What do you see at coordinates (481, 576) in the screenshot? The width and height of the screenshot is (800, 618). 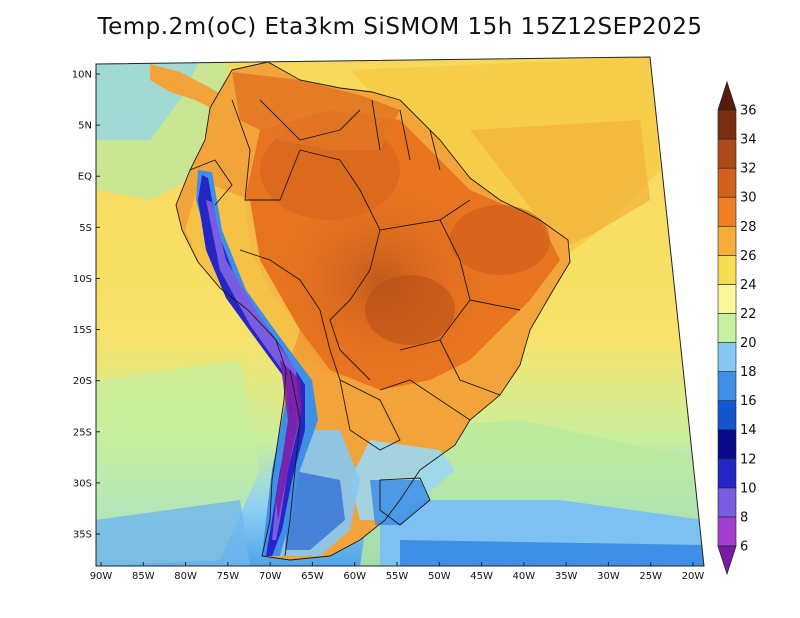 I see `lon-tick-label: 45W` at bounding box center [481, 576].